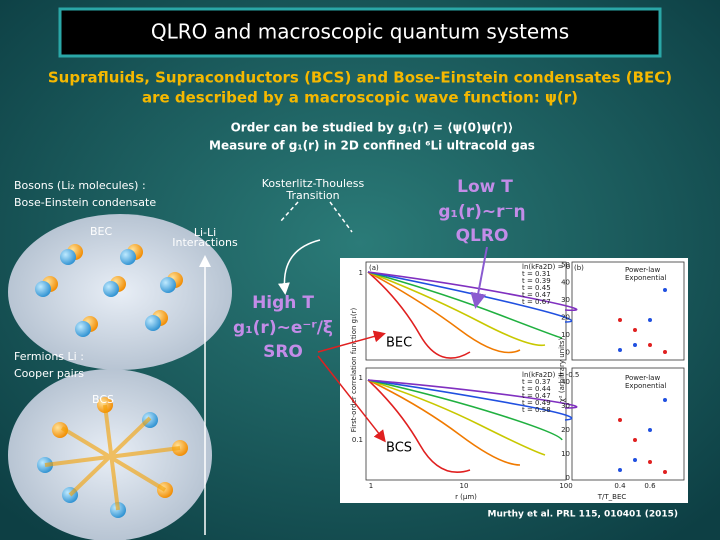 This screenshot has height=544, width=720. What do you see at coordinates (205, 232) in the screenshot?
I see `interactions: Li-Li` at bounding box center [205, 232].